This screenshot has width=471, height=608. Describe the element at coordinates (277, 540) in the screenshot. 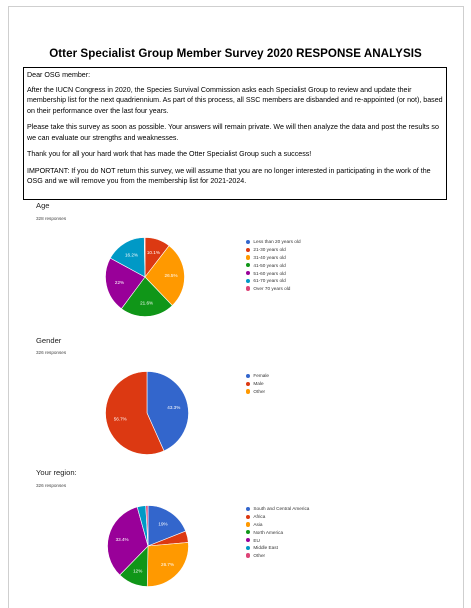

I see `legend-item: EU` at that location.